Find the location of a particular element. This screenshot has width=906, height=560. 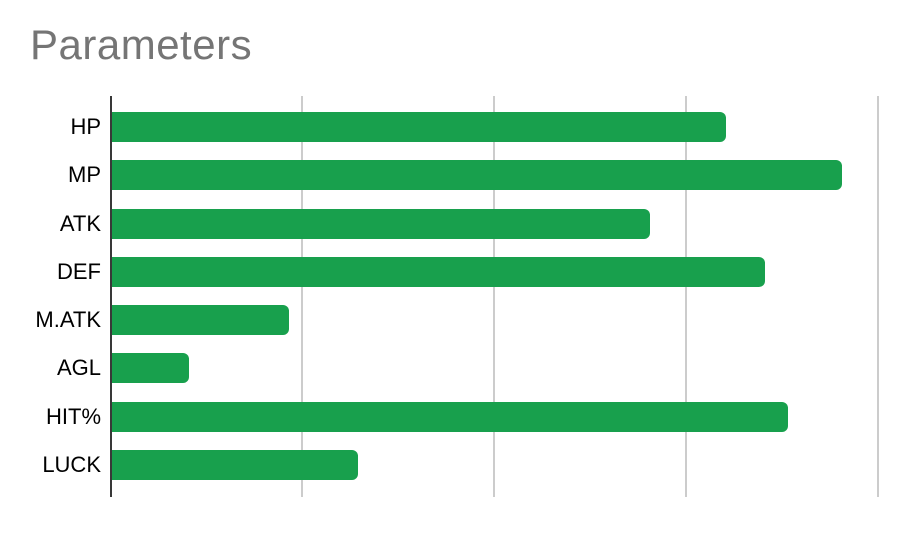

chart-title: Parameters is located at coordinates (141, 44).